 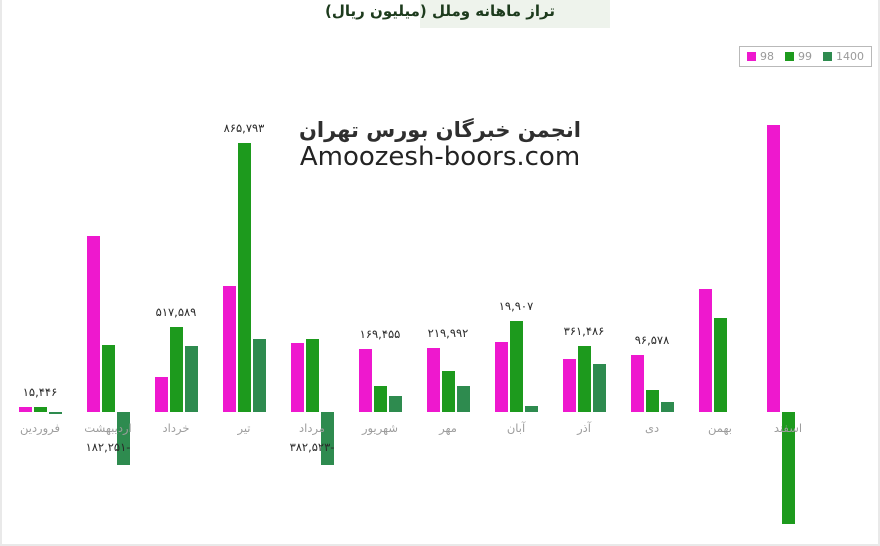 I want to click on data-label-0: ۱۵,۴۴۶, so click(x=40, y=391).